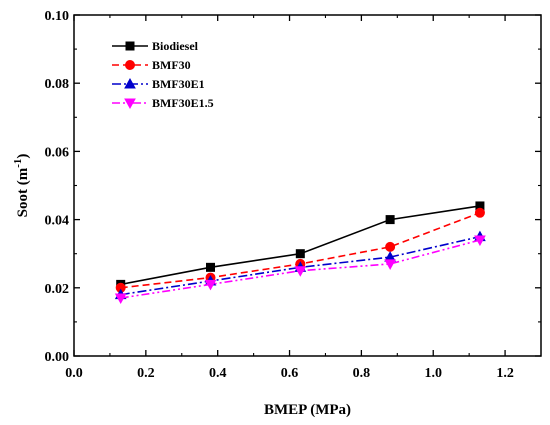 The height and width of the screenshot is (425, 550). Describe the element at coordinates (183, 103) in the screenshot. I see `legend-label: BMF30E1.5` at that location.